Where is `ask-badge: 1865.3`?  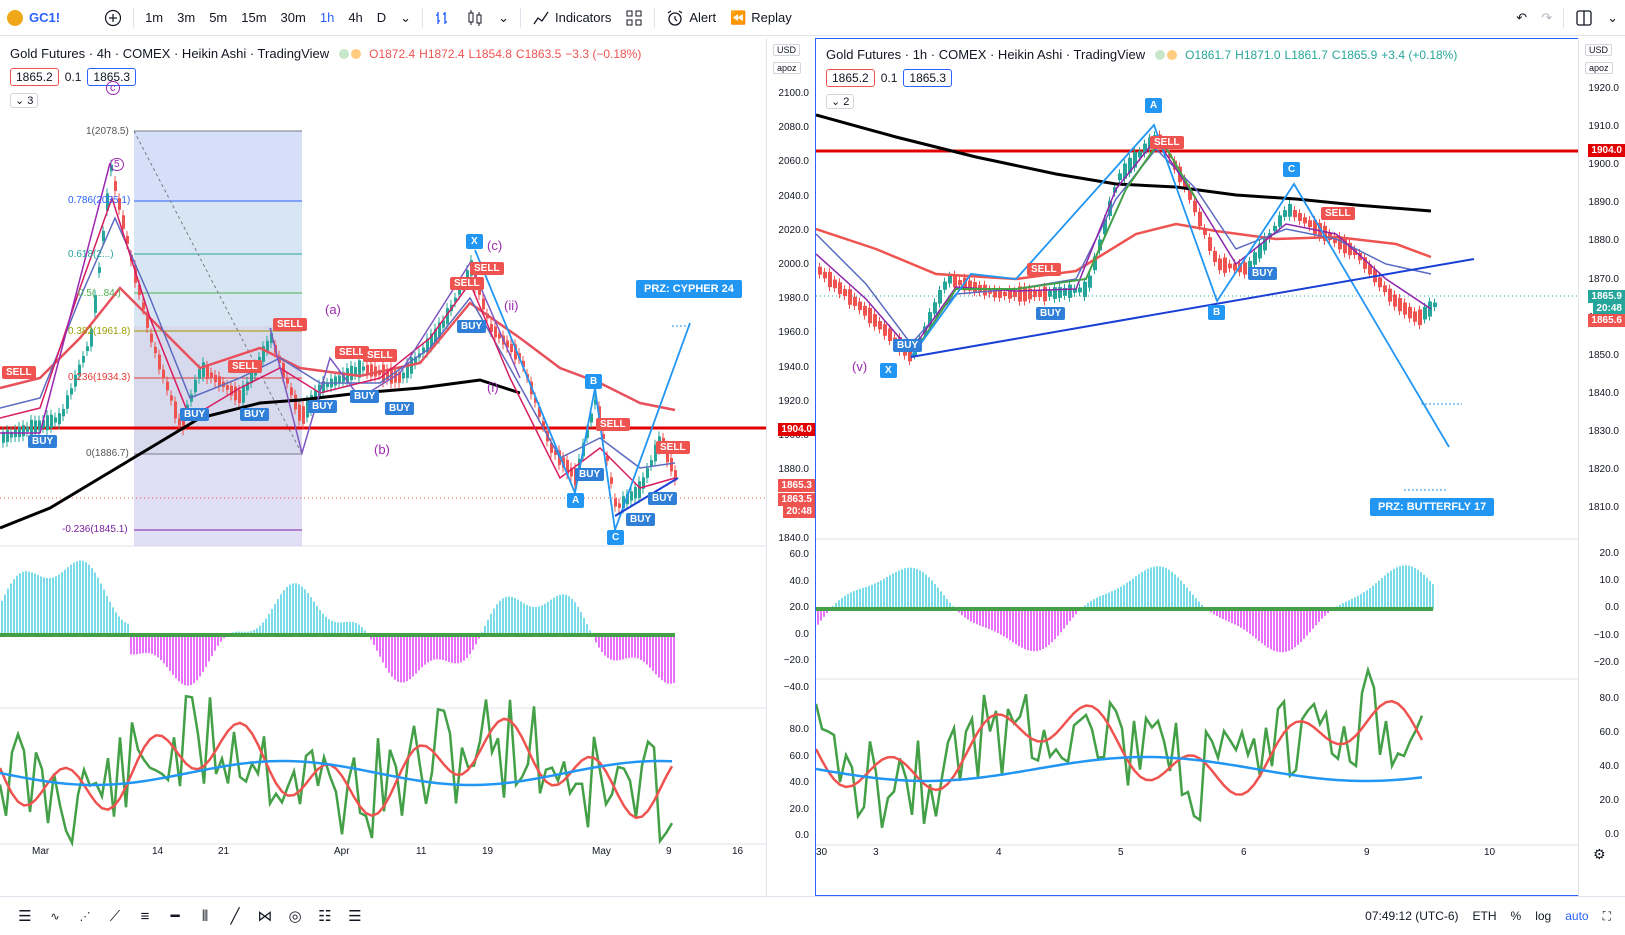 ask-badge: 1865.3 is located at coordinates (928, 78).